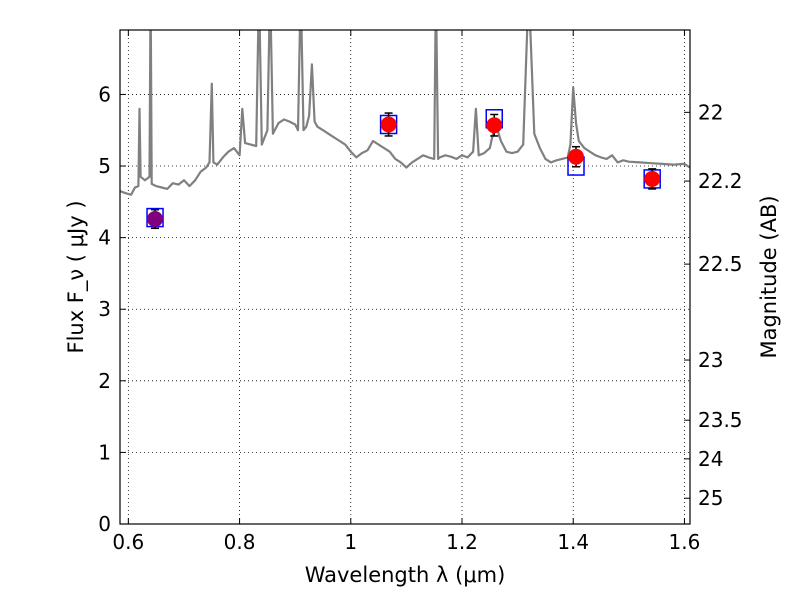 This screenshot has height=600, width=800. Describe the element at coordinates (685, 542) in the screenshot. I see `x-tick-label: 1.6` at that location.